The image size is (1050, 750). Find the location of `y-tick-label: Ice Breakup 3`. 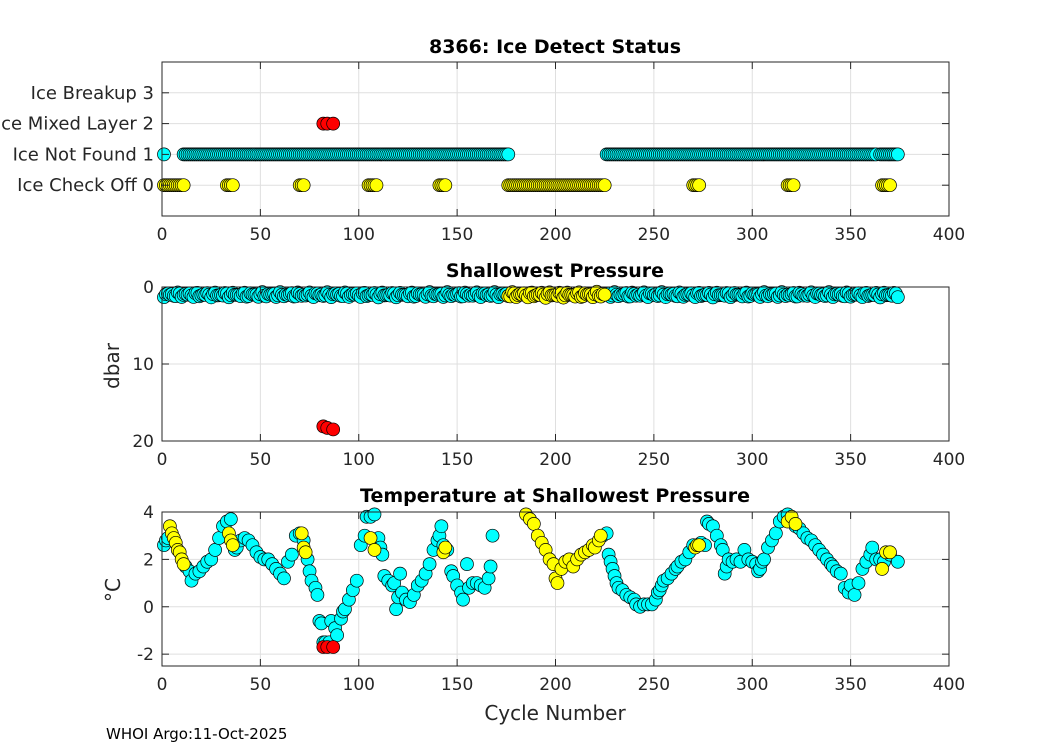

y-tick-label: Ice Breakup 3 is located at coordinates (92, 93).